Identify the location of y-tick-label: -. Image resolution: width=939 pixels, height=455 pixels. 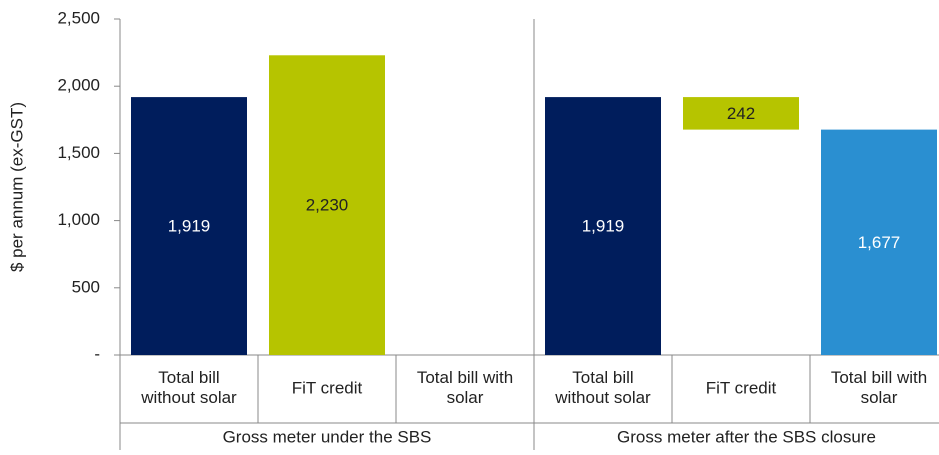
(97, 353).